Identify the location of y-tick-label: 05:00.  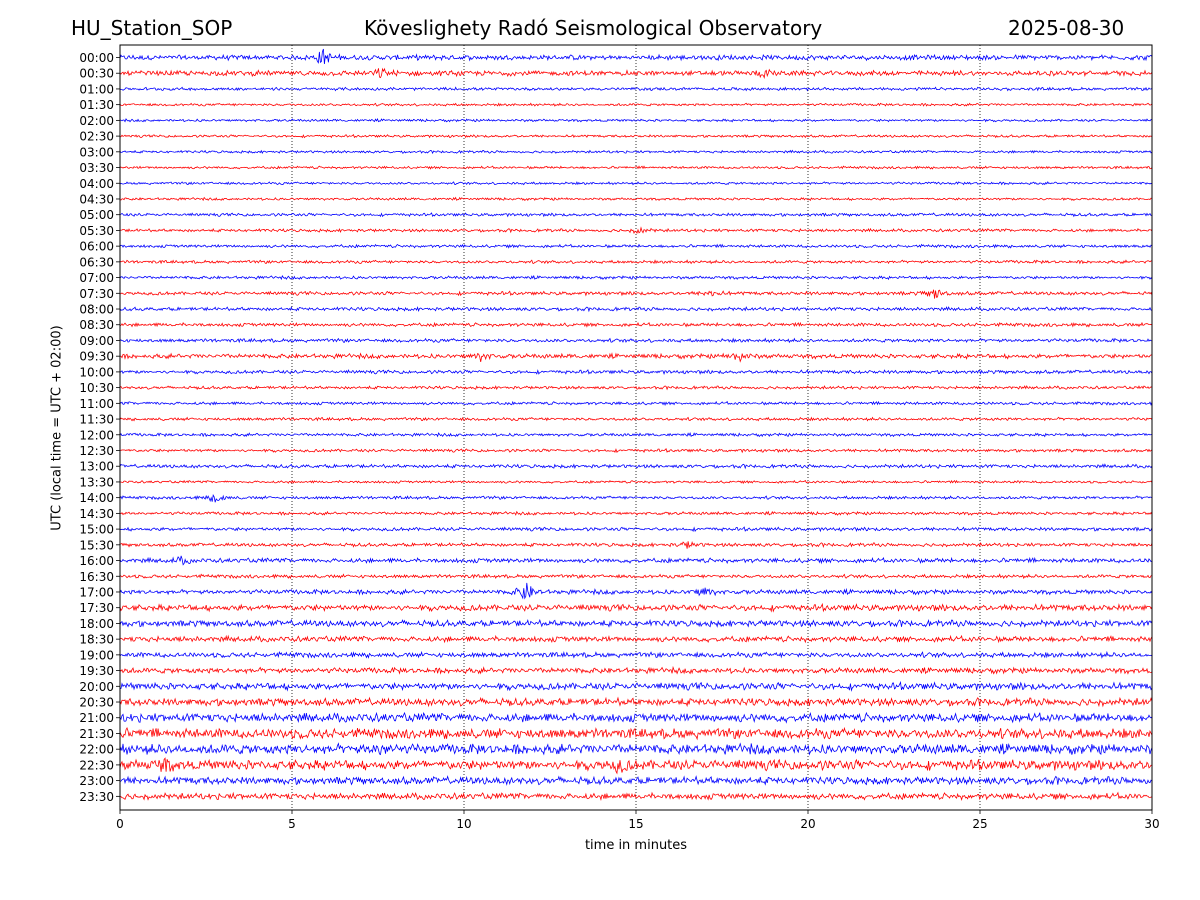
(96, 215).